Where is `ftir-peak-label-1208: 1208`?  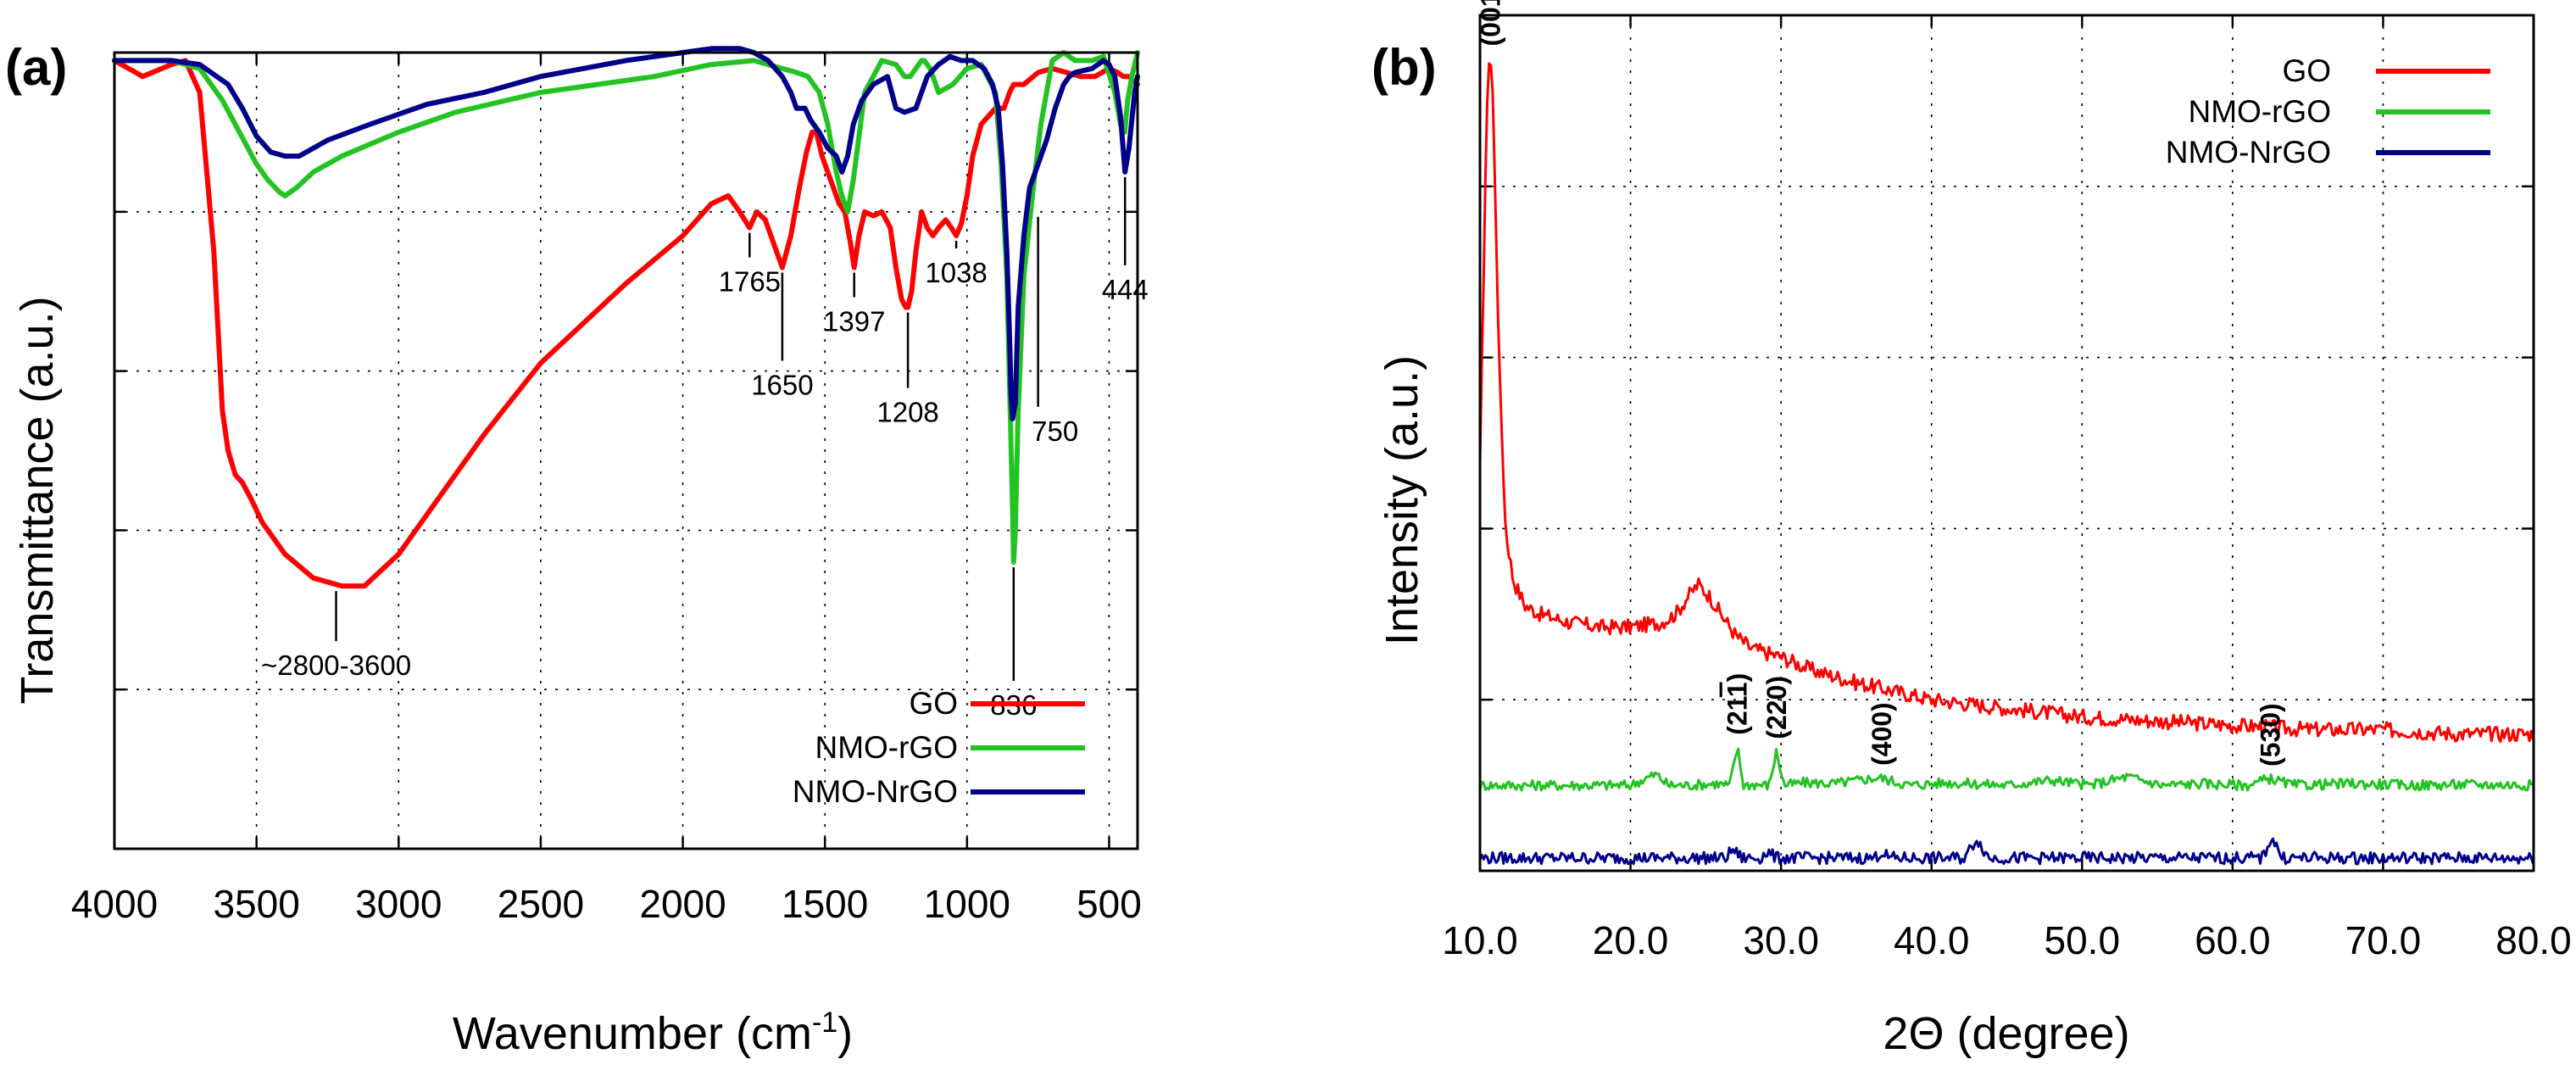
ftir-peak-label-1208: 1208 is located at coordinates (907, 412).